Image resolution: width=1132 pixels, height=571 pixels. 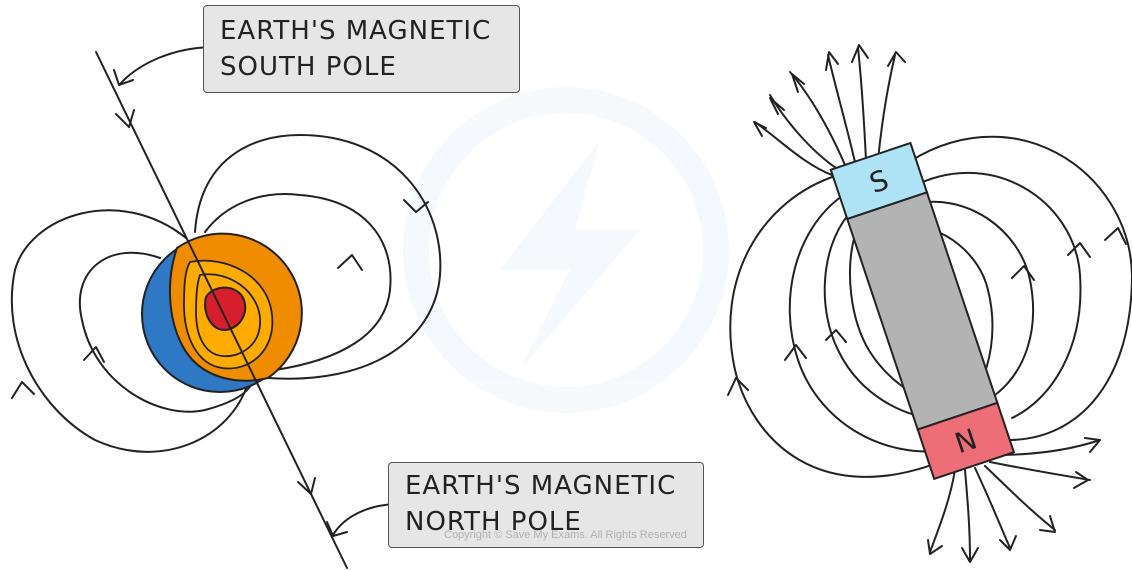 What do you see at coordinates (225, 309) in the screenshot?
I see `earth-core` at bounding box center [225, 309].